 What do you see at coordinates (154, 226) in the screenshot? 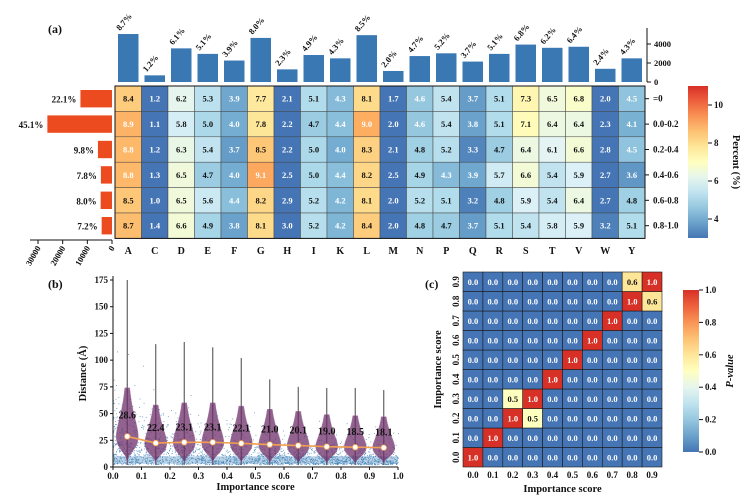
I see `cell-value: 1.4` at bounding box center [154, 226].